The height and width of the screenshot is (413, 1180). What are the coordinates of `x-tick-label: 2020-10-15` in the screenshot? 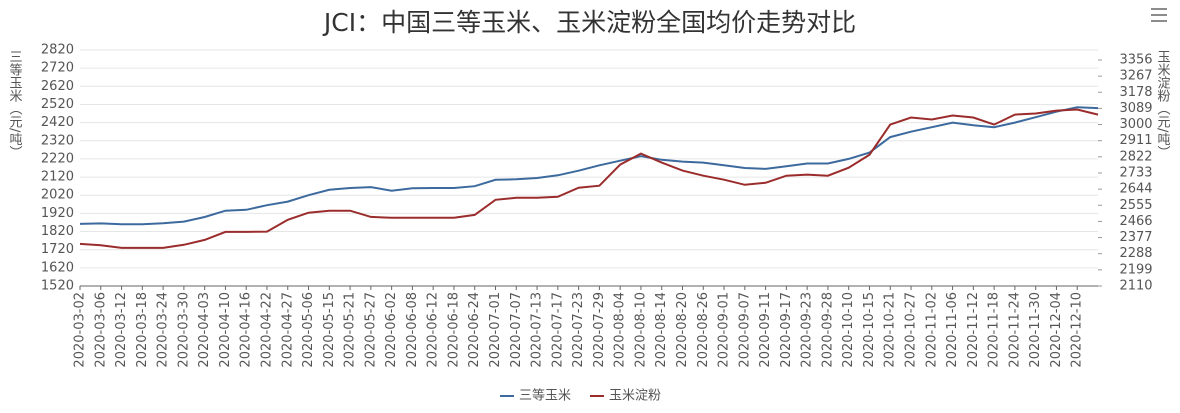 It's located at (869, 330).